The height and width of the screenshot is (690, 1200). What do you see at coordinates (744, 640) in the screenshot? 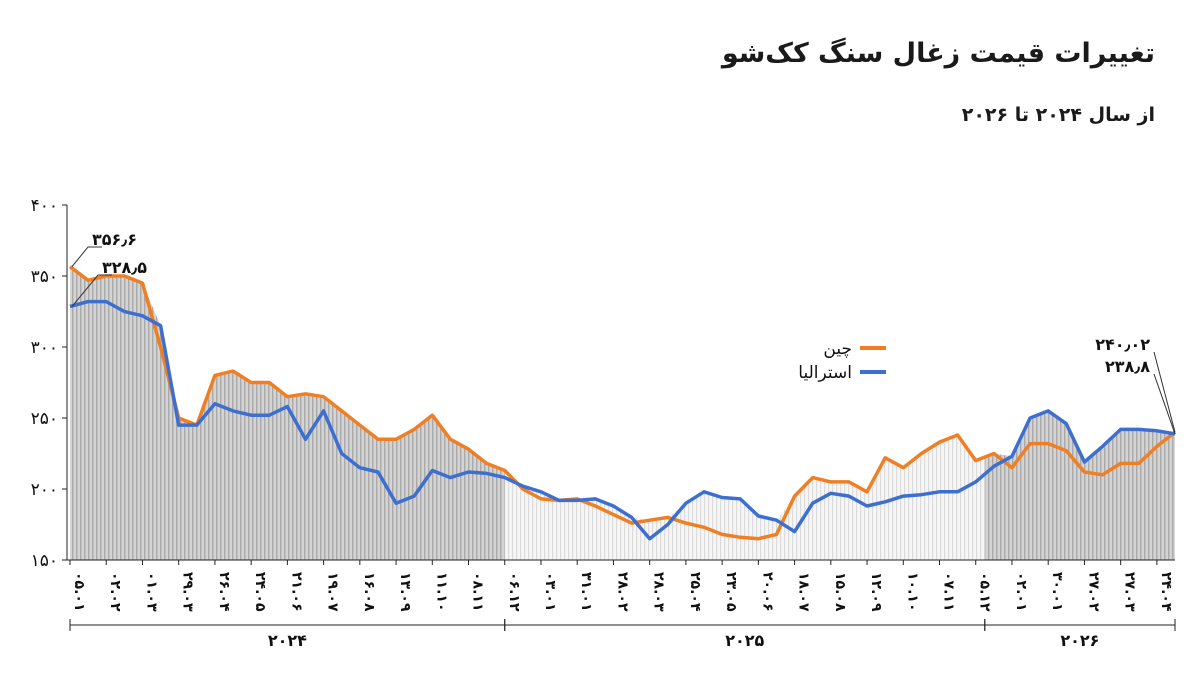
I see `year-label: ۲۰۲۵` at bounding box center [744, 640].